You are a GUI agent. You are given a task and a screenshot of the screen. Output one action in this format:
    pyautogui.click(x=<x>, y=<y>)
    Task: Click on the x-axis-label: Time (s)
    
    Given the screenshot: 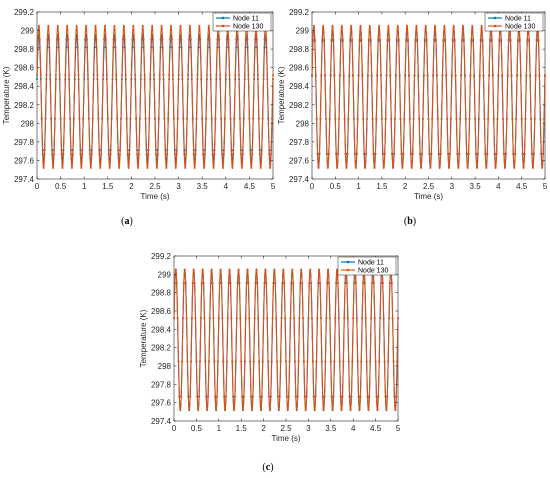 What is the action you would take?
    pyautogui.click(x=428, y=196)
    